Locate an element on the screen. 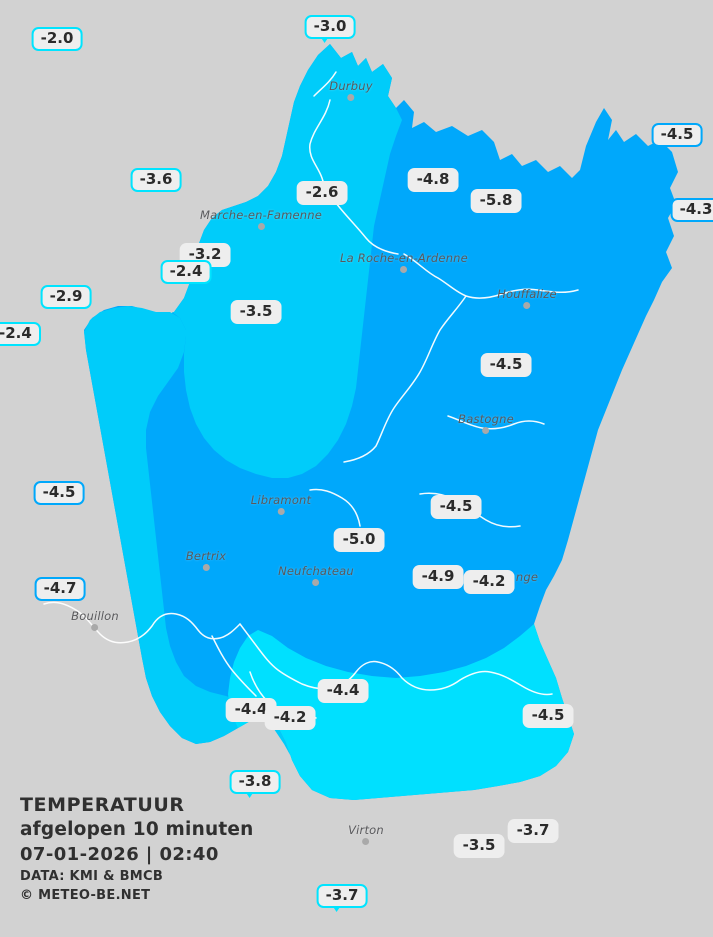  temperature-badge: -3.0 is located at coordinates (330, 29).